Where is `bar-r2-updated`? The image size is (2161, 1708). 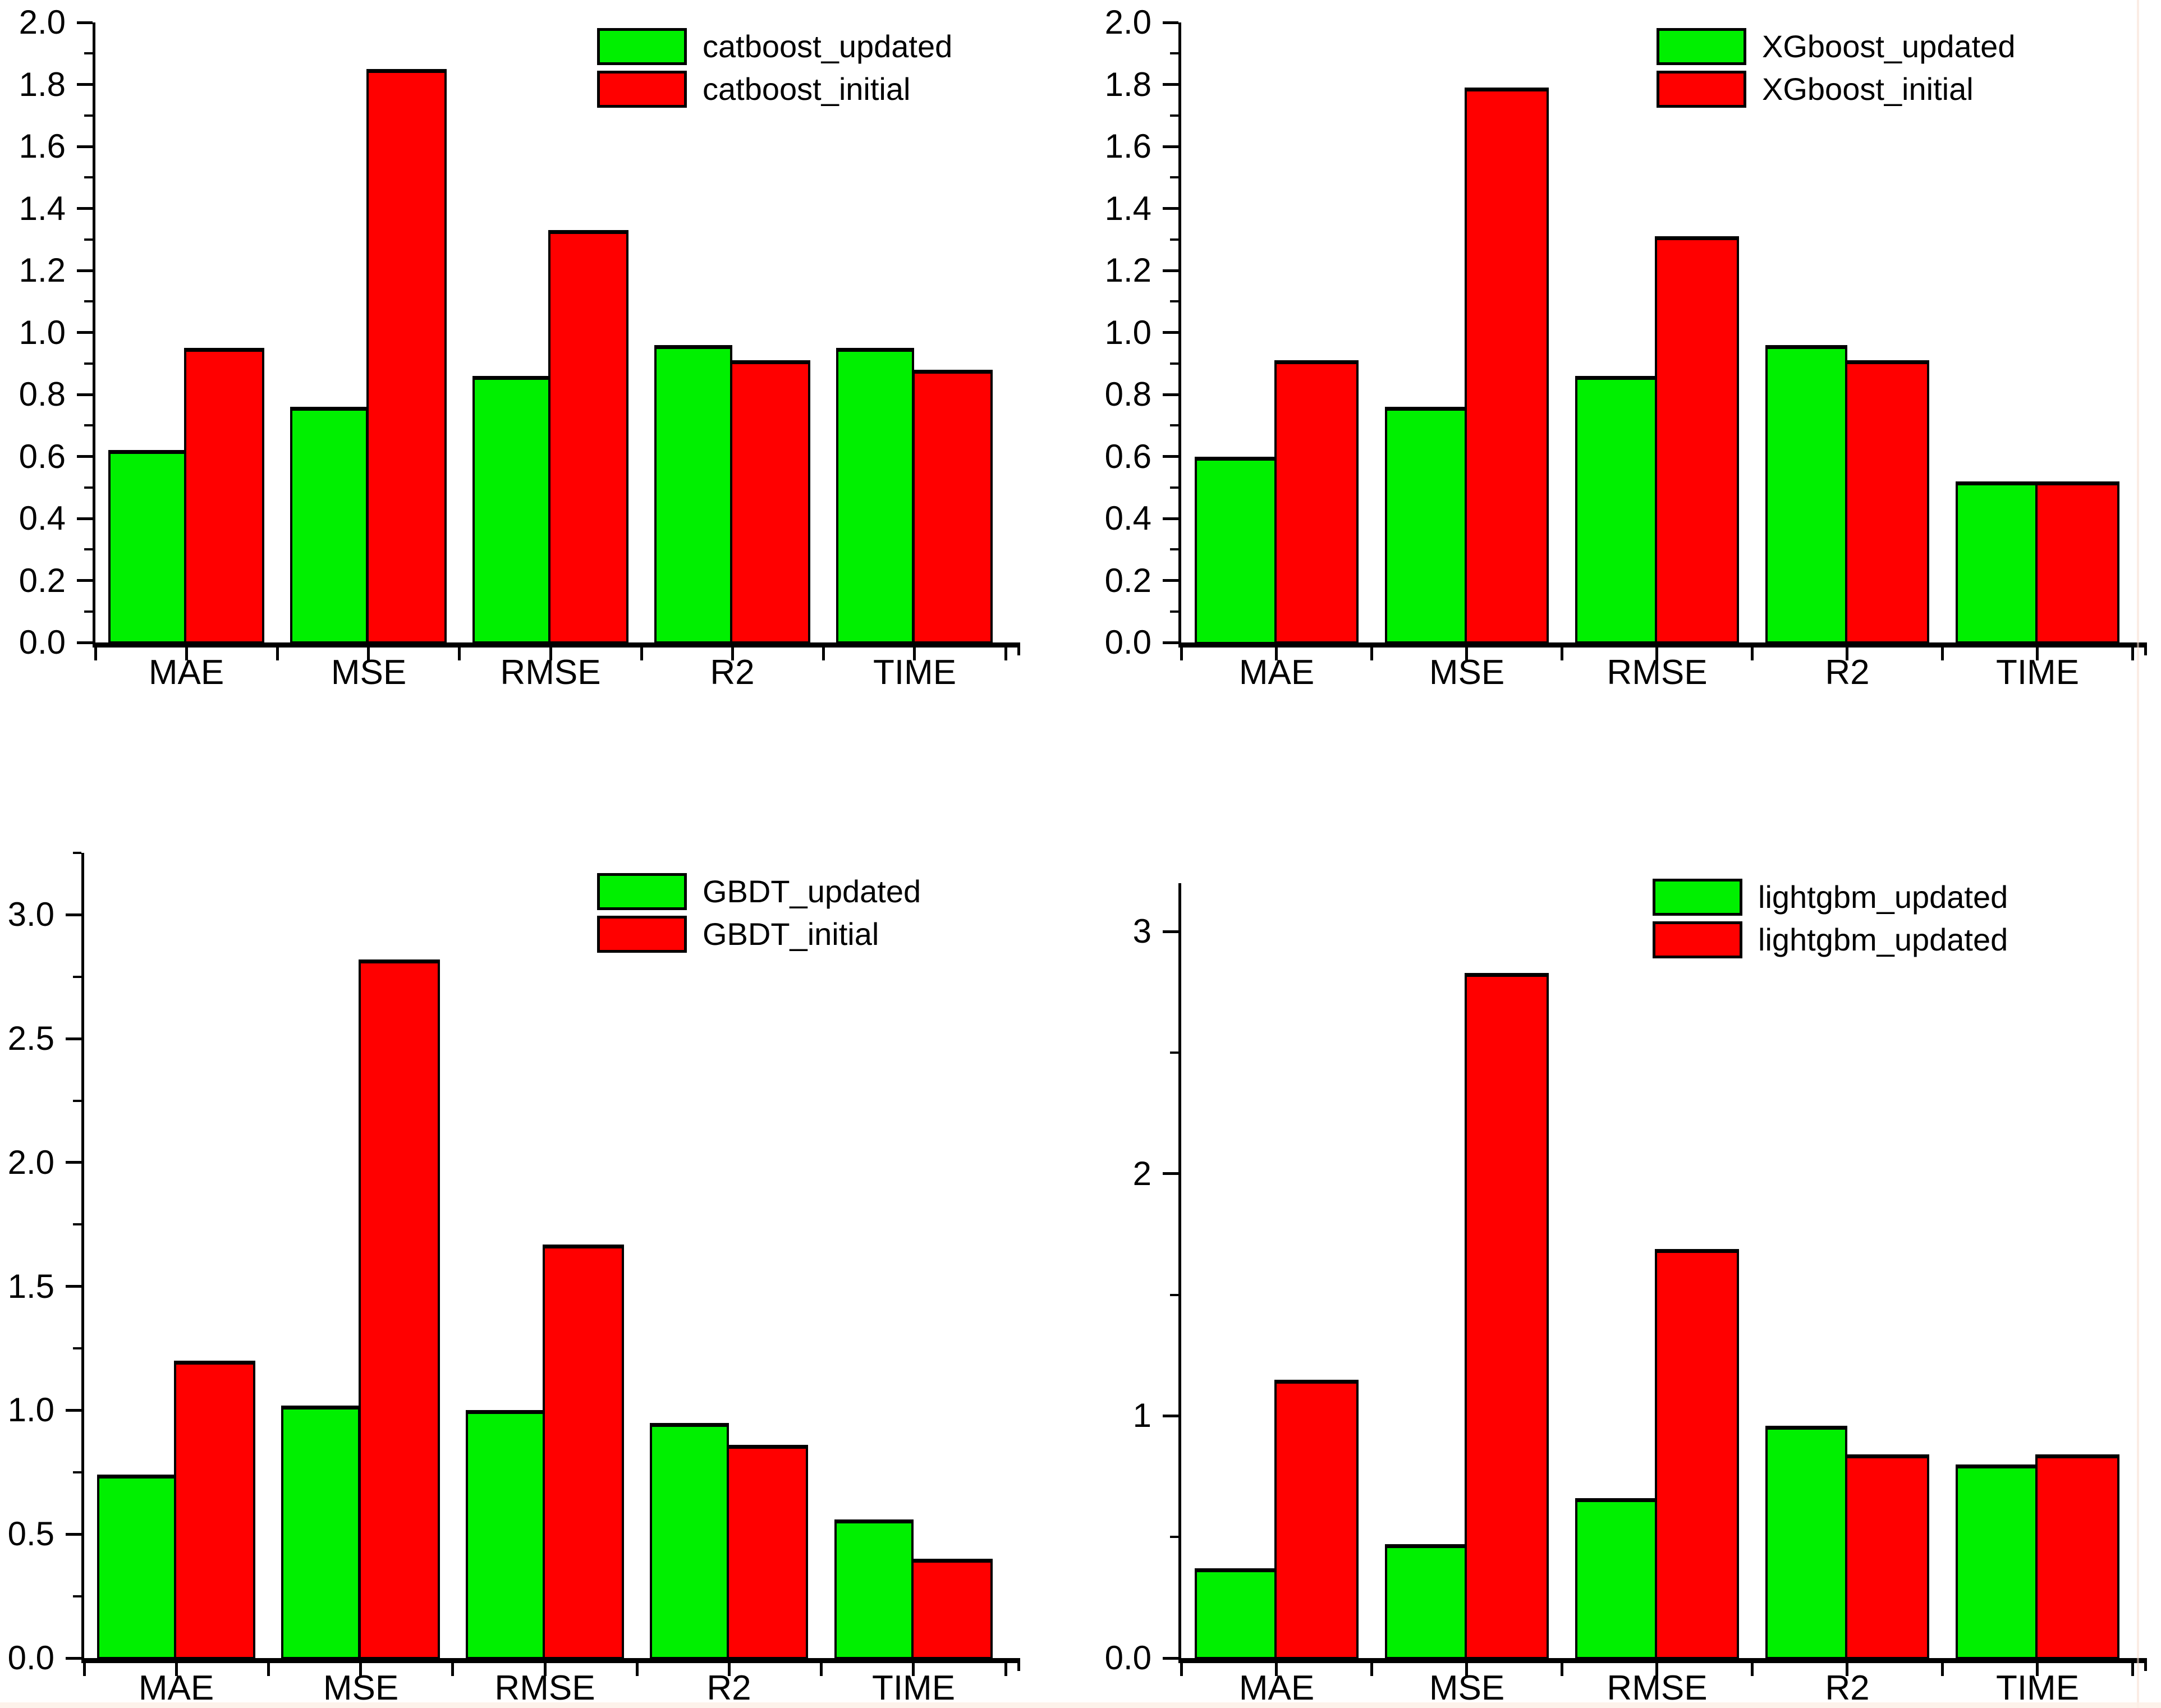 bar-r2-updated is located at coordinates (1806, 1542).